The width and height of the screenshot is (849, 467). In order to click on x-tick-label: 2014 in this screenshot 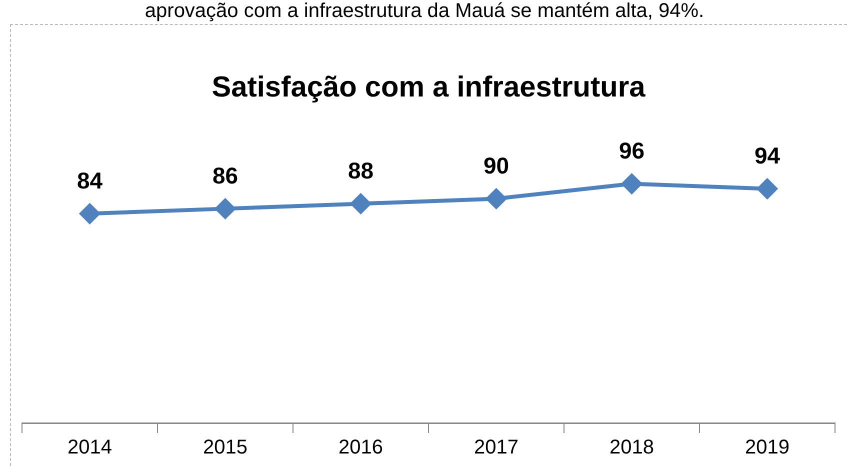, I will do `click(90, 447)`.